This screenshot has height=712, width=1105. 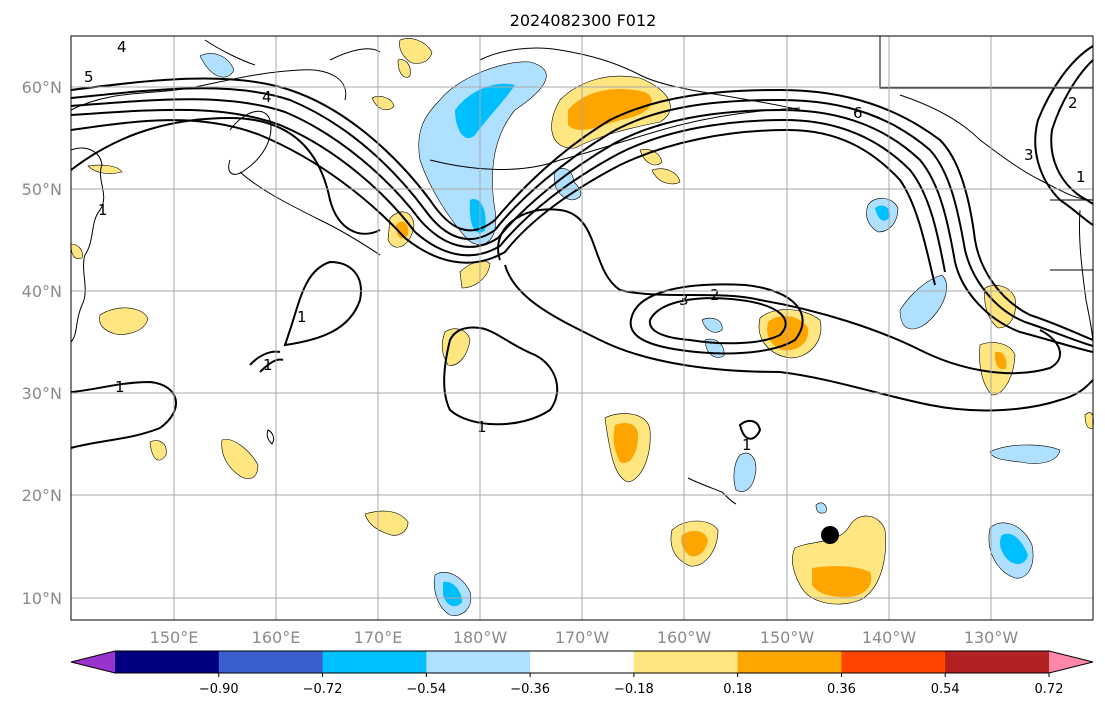 I want to click on lon-label: 180°W, so click(x=480, y=637).